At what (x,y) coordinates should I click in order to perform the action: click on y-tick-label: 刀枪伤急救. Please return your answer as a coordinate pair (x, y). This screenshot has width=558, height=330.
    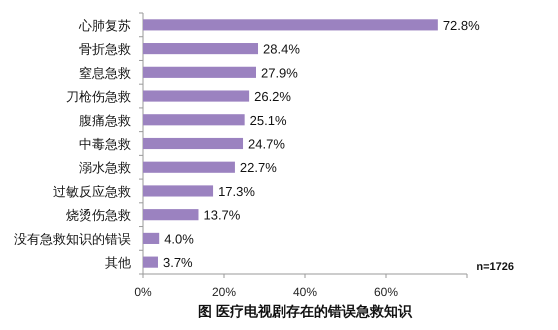
    Looking at the image, I should click on (98, 96).